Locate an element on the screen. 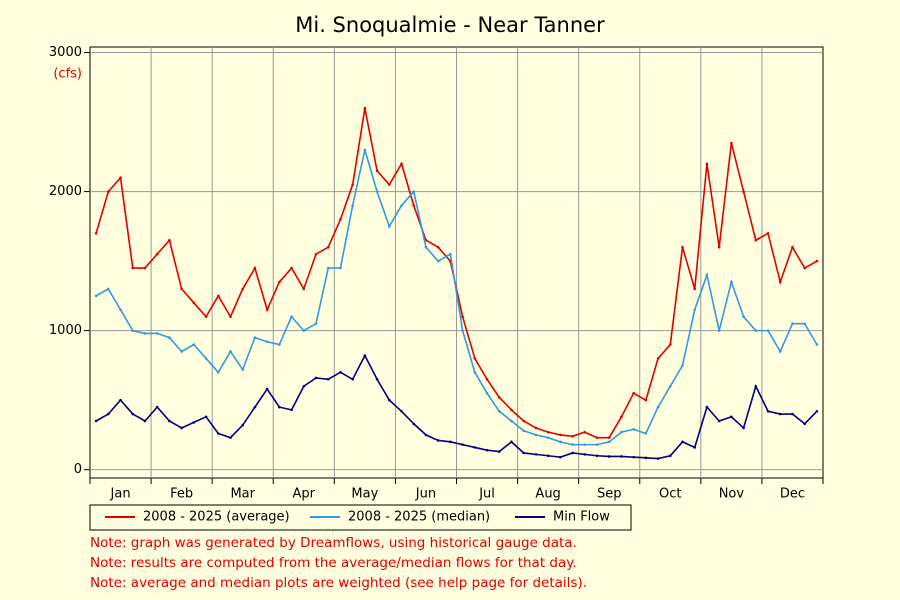 The image size is (900, 600). x-tick-label: Apr is located at coordinates (304, 494).